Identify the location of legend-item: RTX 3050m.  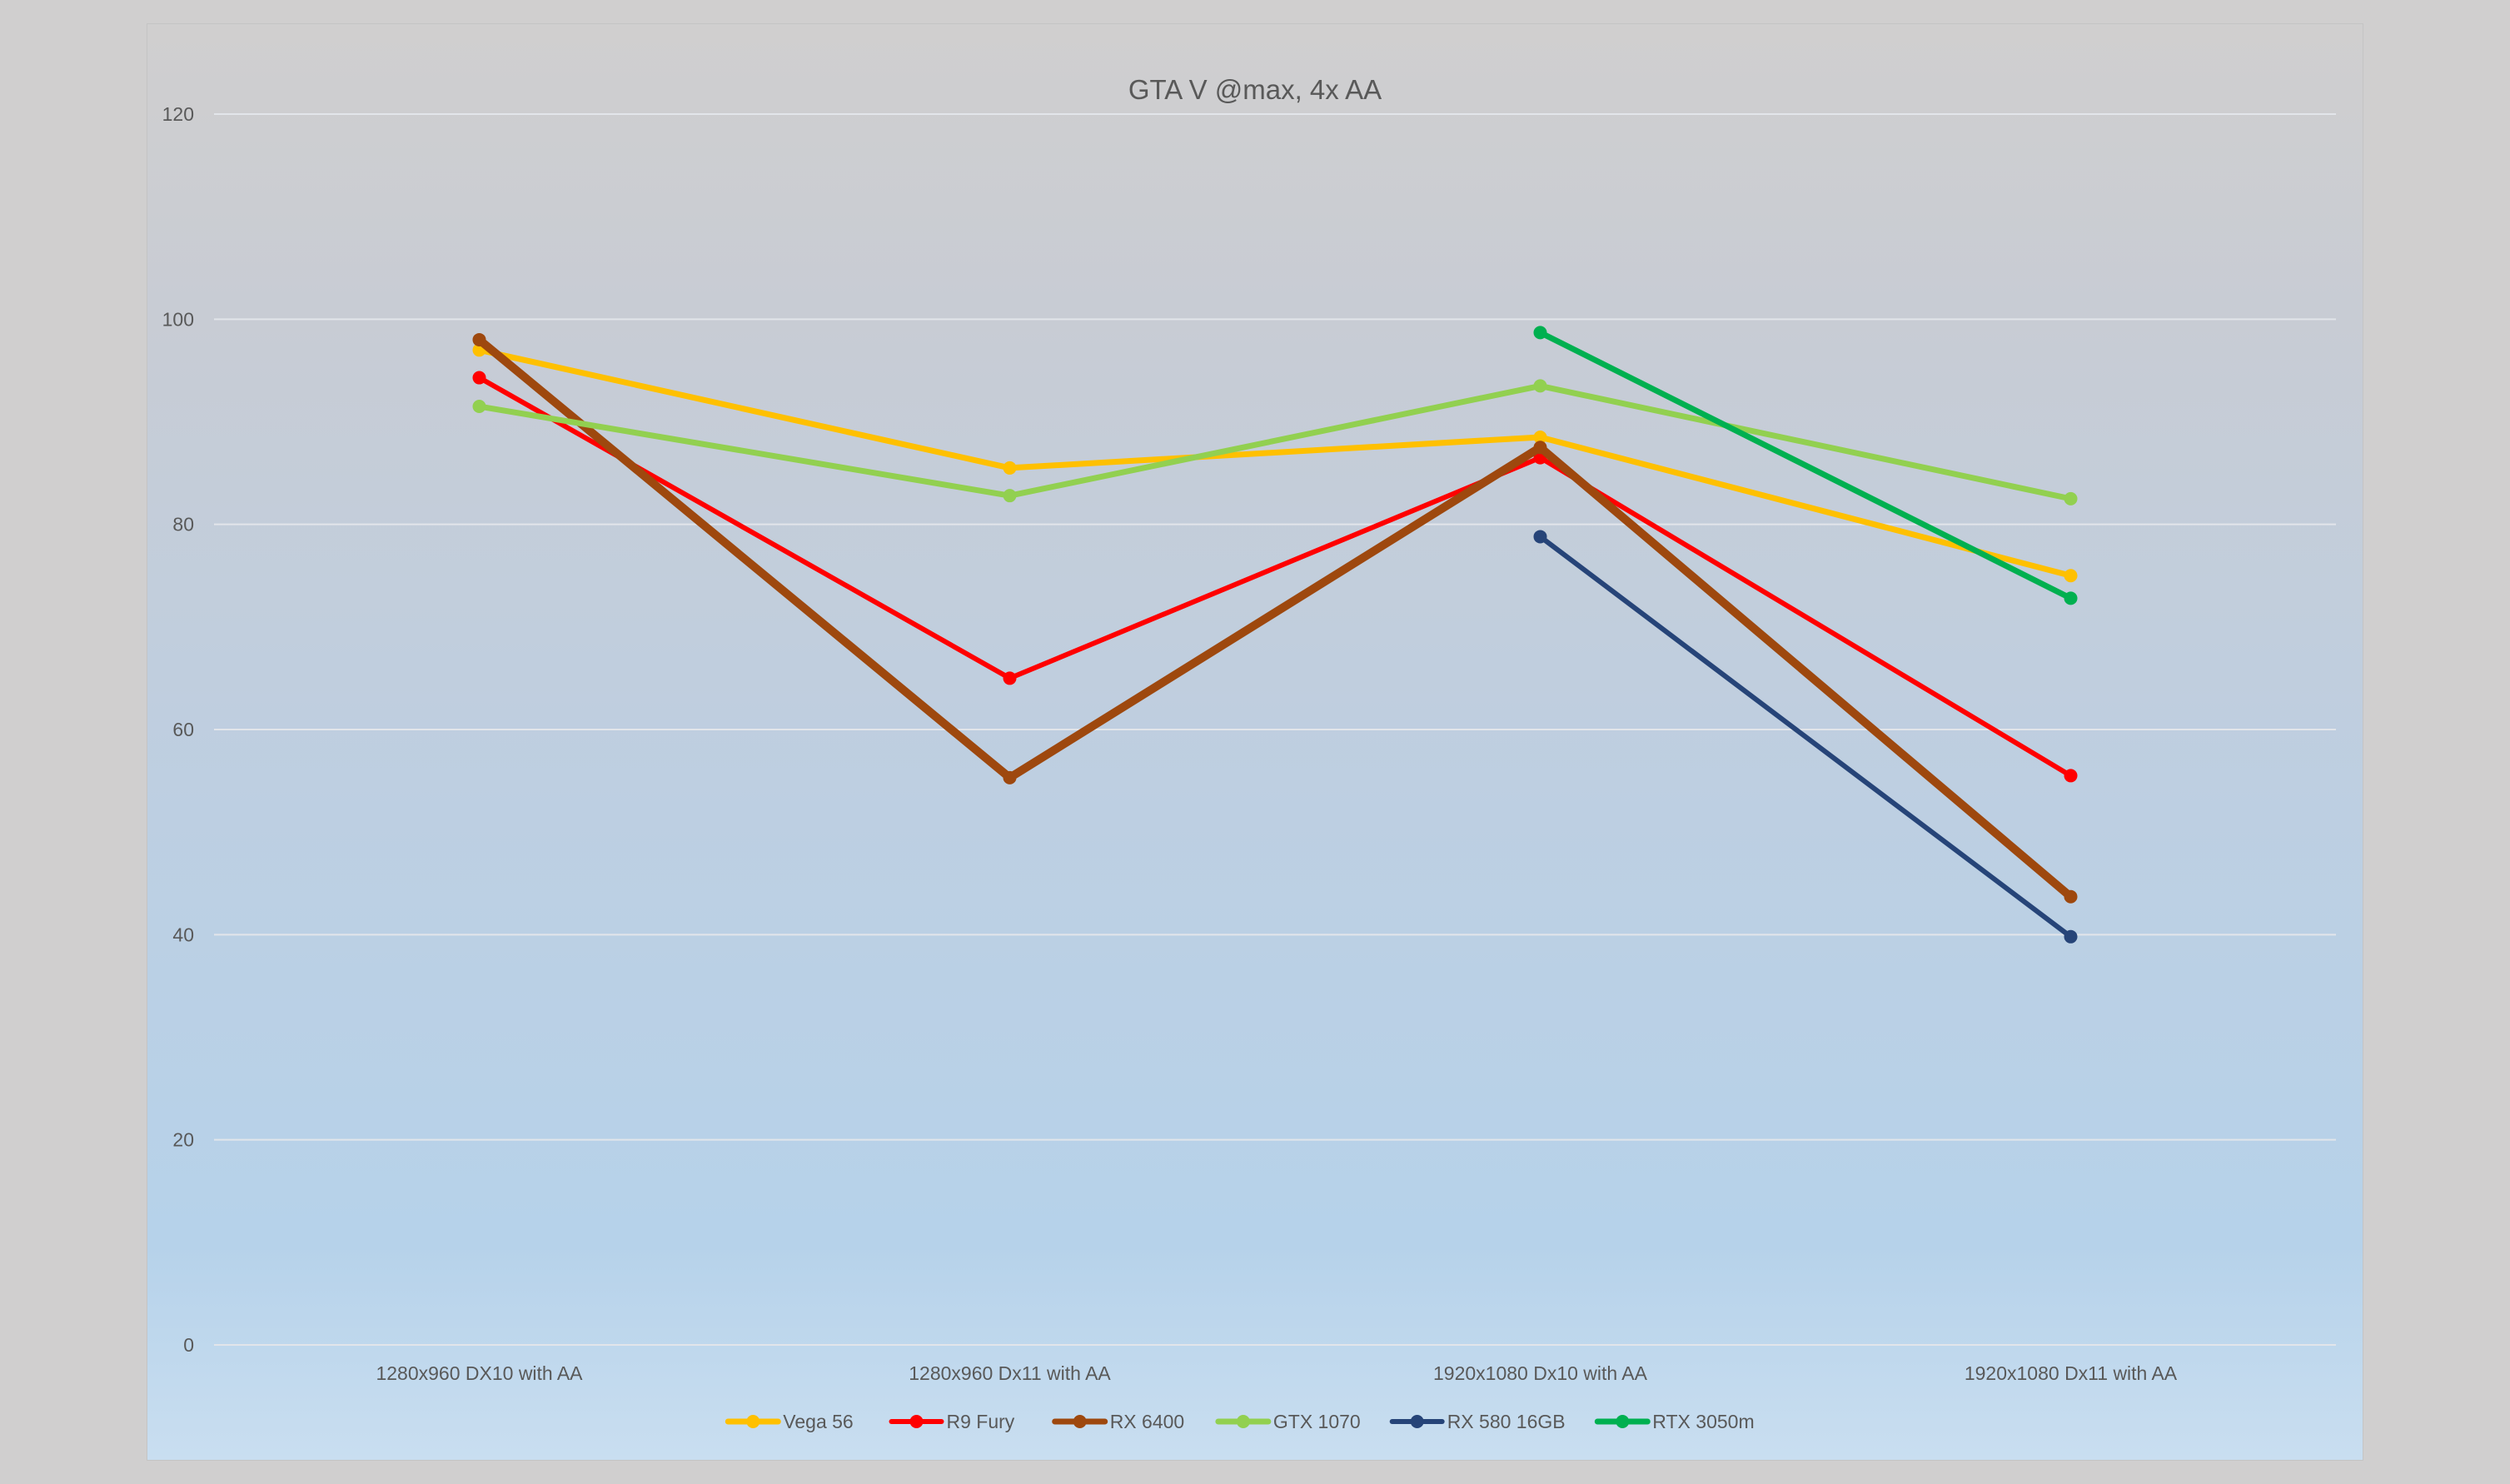
(1675, 1421).